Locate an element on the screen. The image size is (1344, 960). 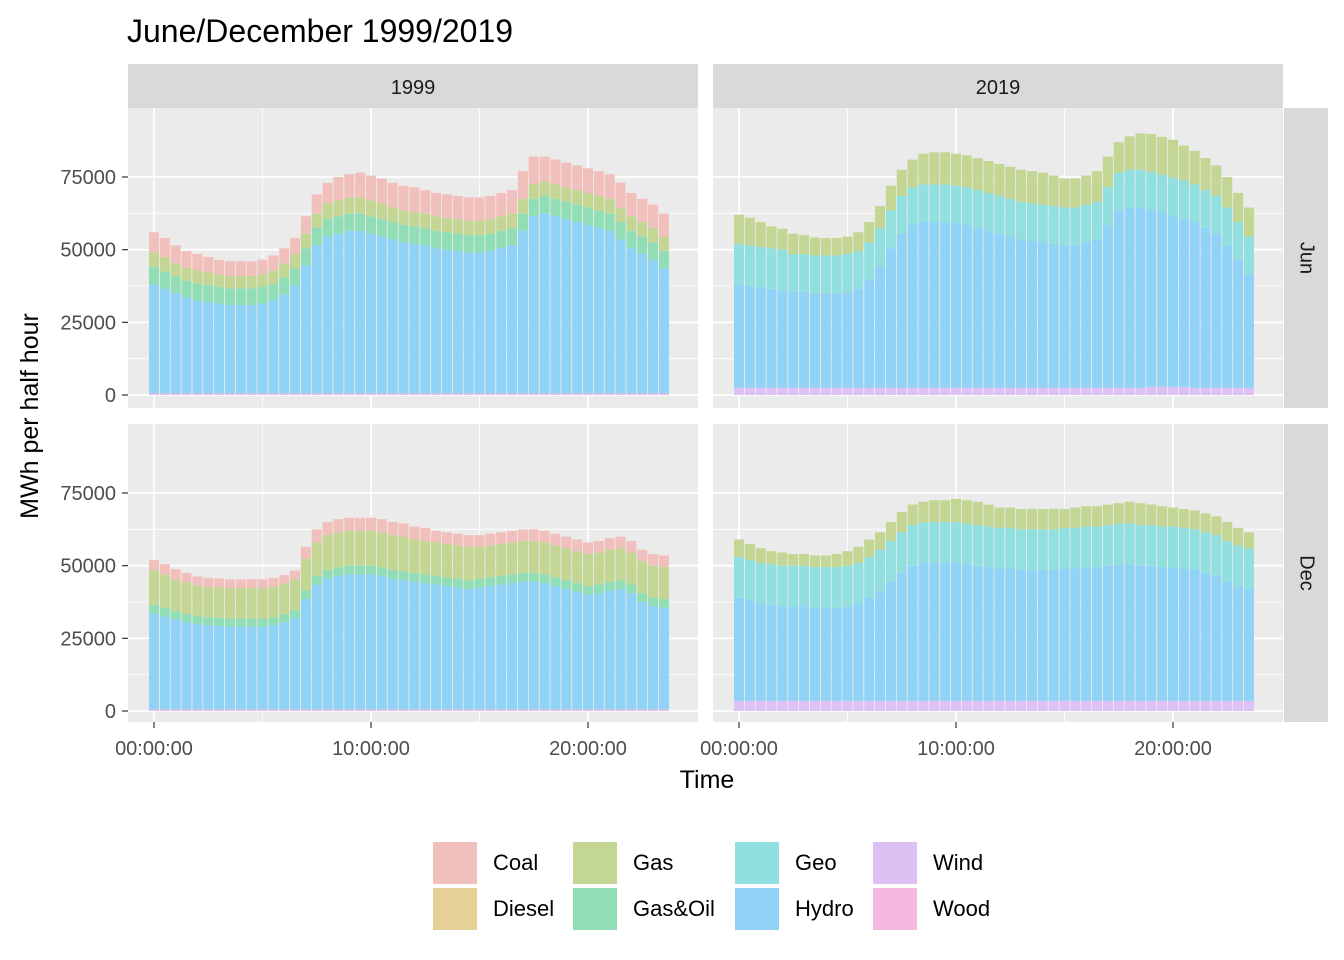
legend-label: Wind is located at coordinates (958, 862).